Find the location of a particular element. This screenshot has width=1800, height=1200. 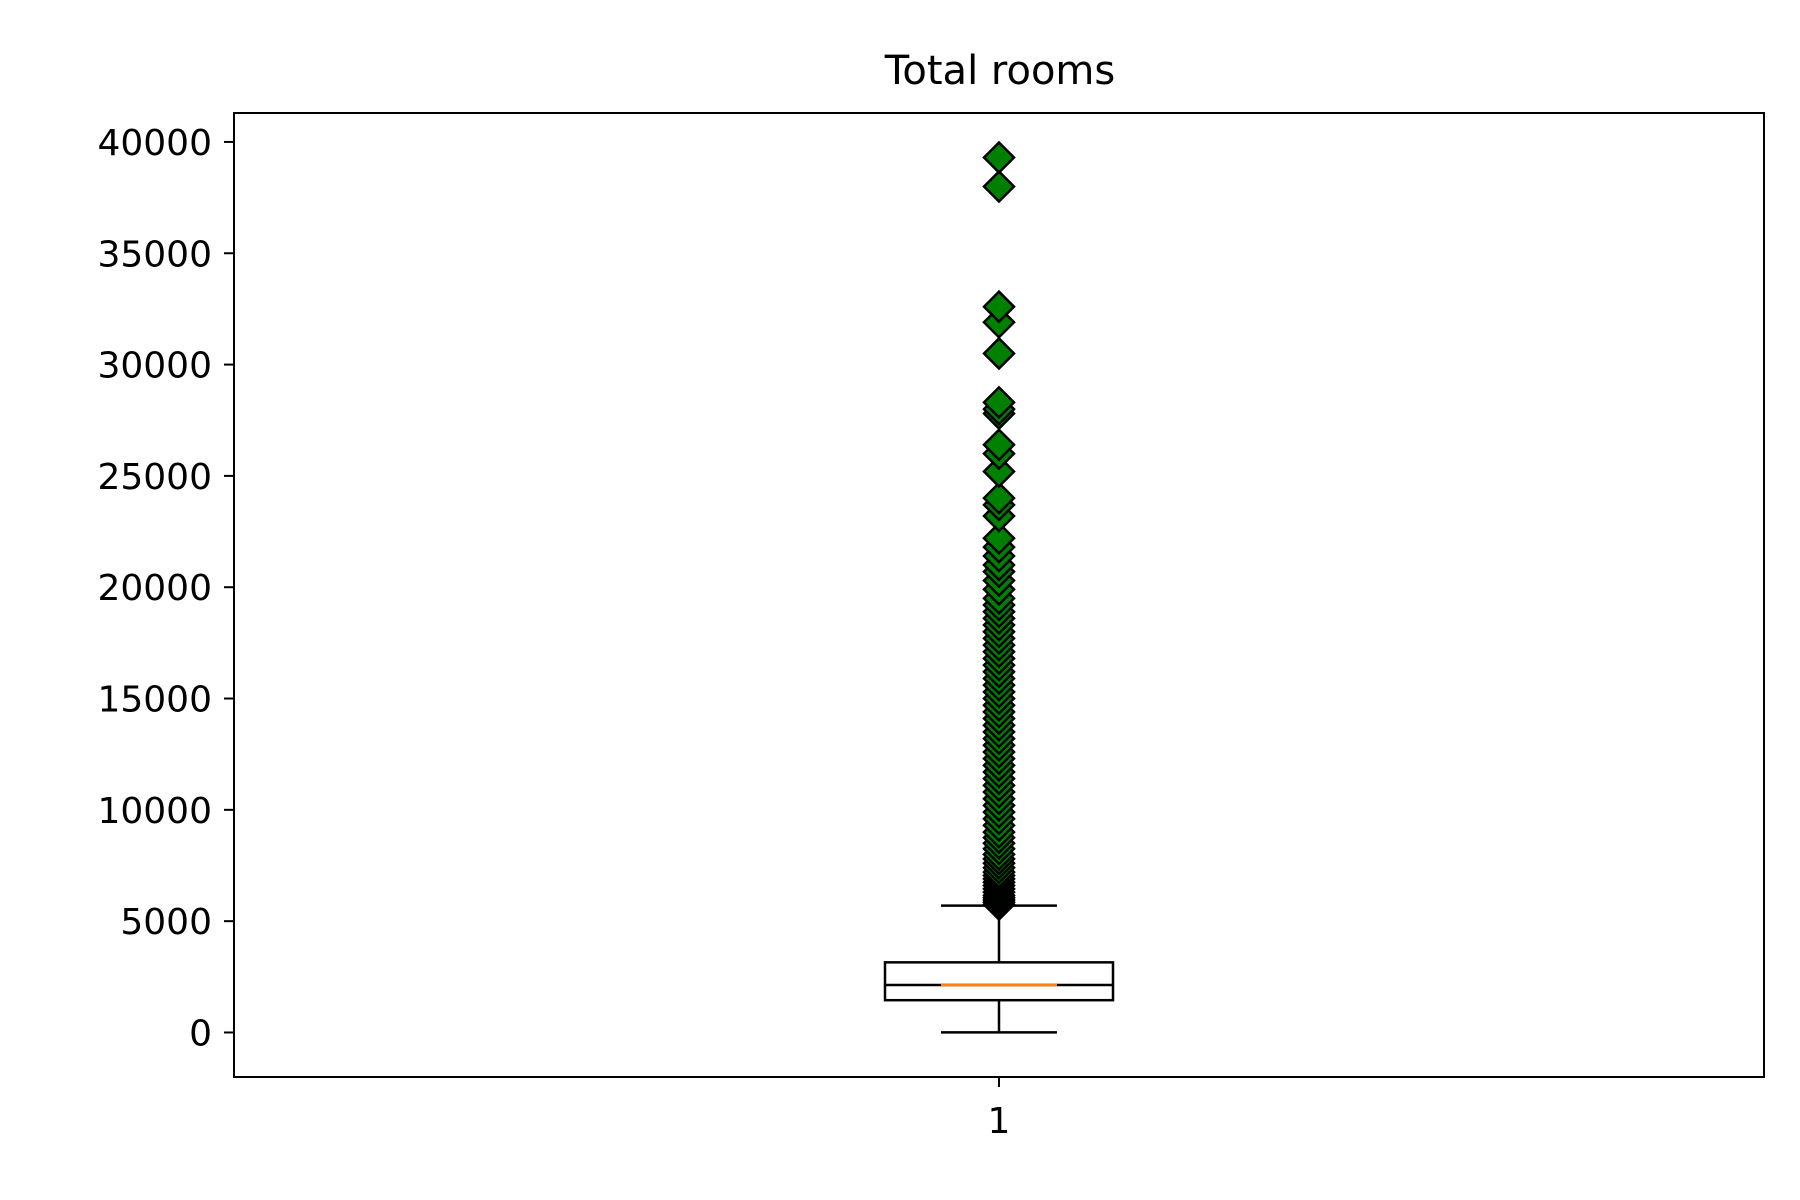

iqr-box is located at coordinates (999, 981).